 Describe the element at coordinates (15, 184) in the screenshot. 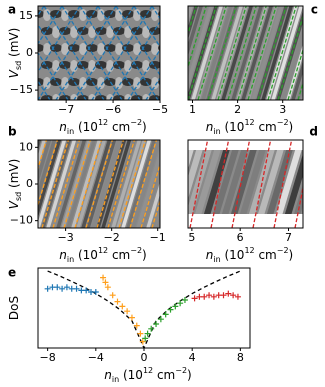

I see `y-axis-label: Vsd (mV)` at that location.